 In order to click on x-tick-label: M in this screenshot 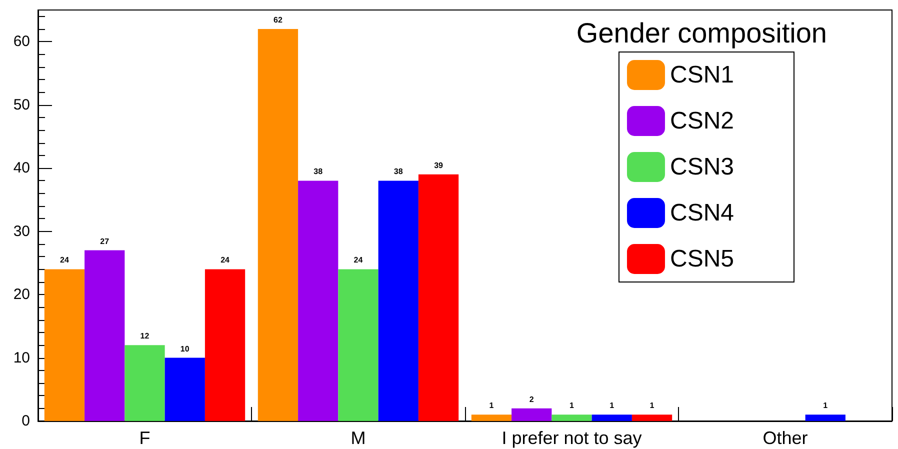, I will do `click(358, 438)`.